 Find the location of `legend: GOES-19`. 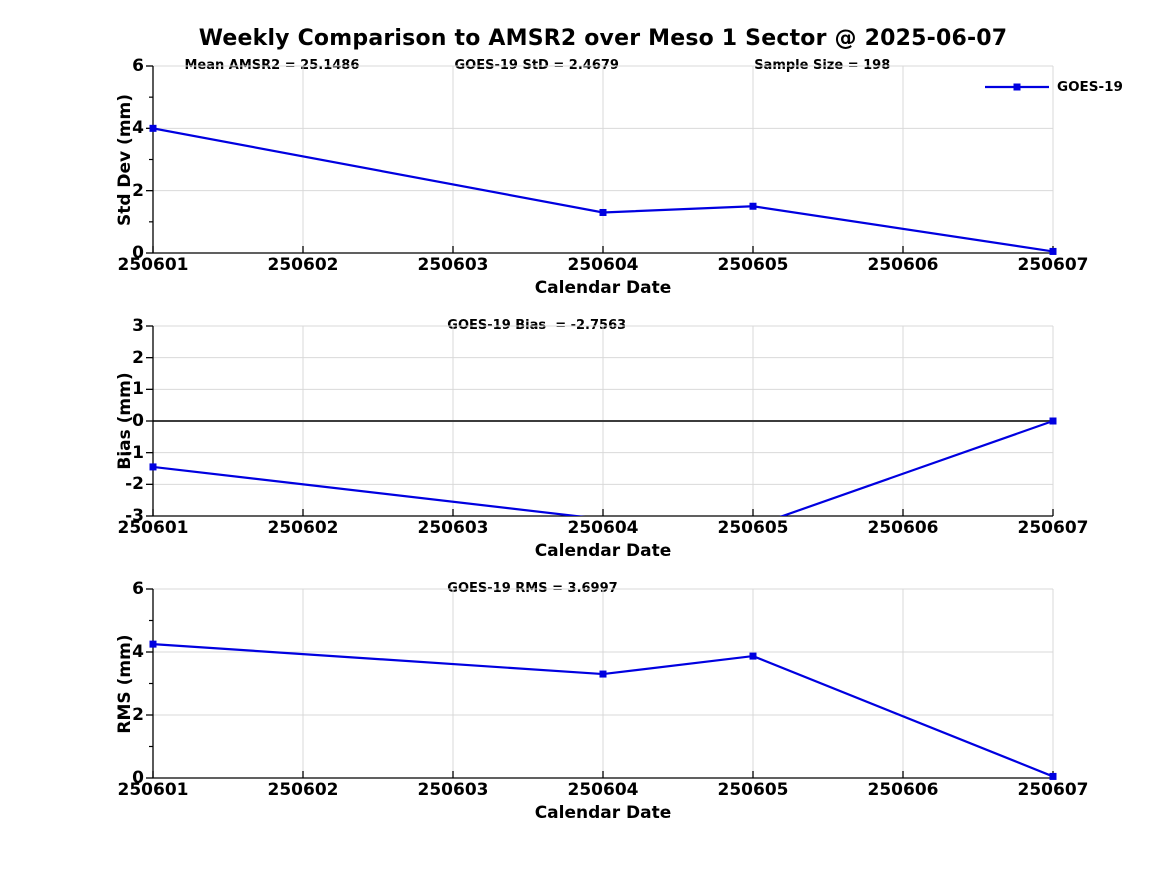

legend: GOES-19 is located at coordinates (1054, 87).